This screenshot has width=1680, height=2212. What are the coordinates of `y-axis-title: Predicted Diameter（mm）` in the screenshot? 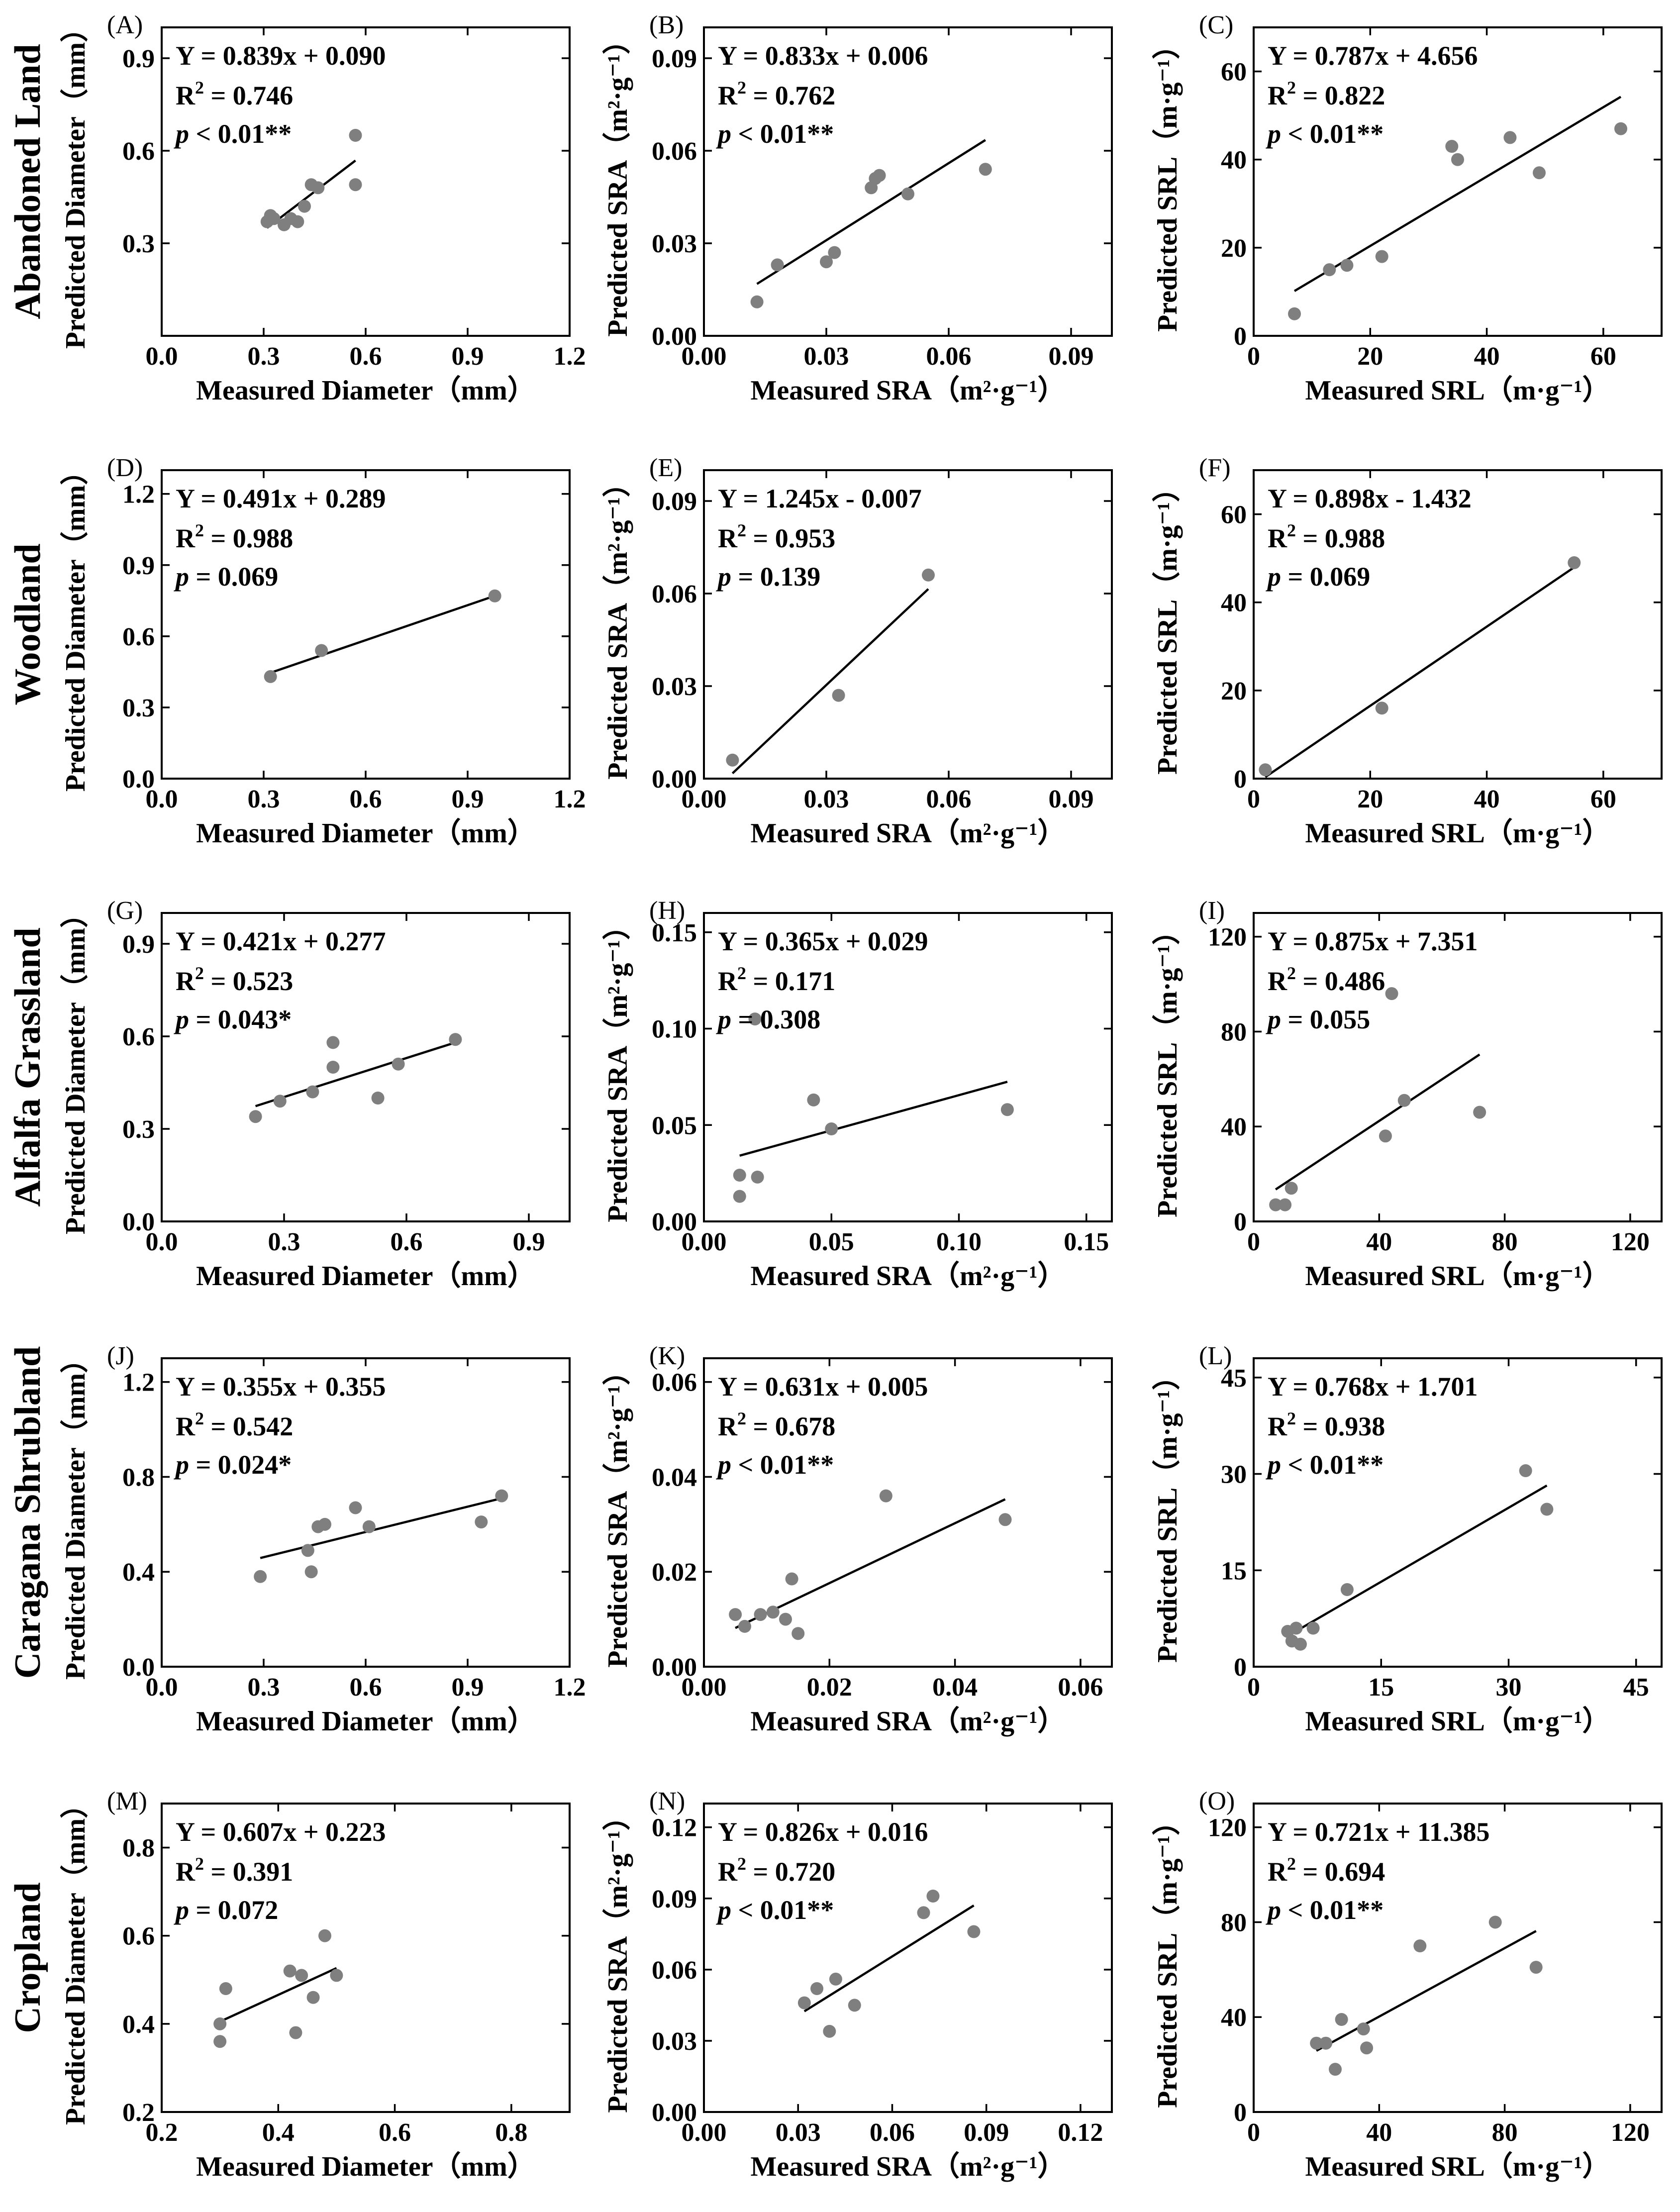 It's located at (76, 1958).